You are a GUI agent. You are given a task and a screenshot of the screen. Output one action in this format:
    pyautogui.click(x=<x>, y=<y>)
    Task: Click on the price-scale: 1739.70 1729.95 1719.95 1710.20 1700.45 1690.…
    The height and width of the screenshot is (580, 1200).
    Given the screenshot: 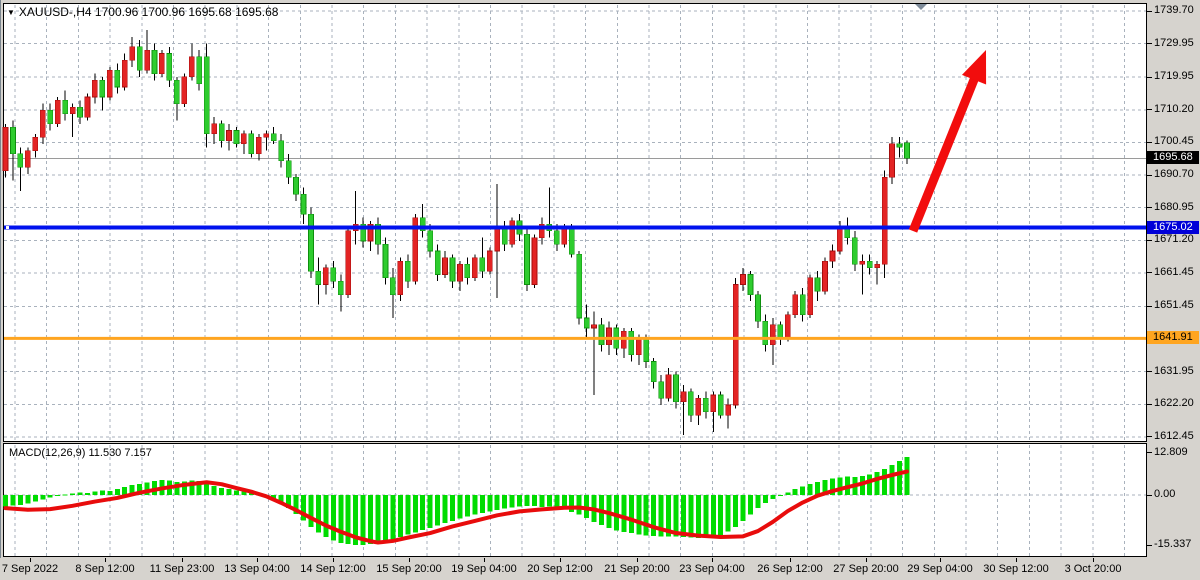 What is the action you would take?
    pyautogui.click(x=1173, y=279)
    